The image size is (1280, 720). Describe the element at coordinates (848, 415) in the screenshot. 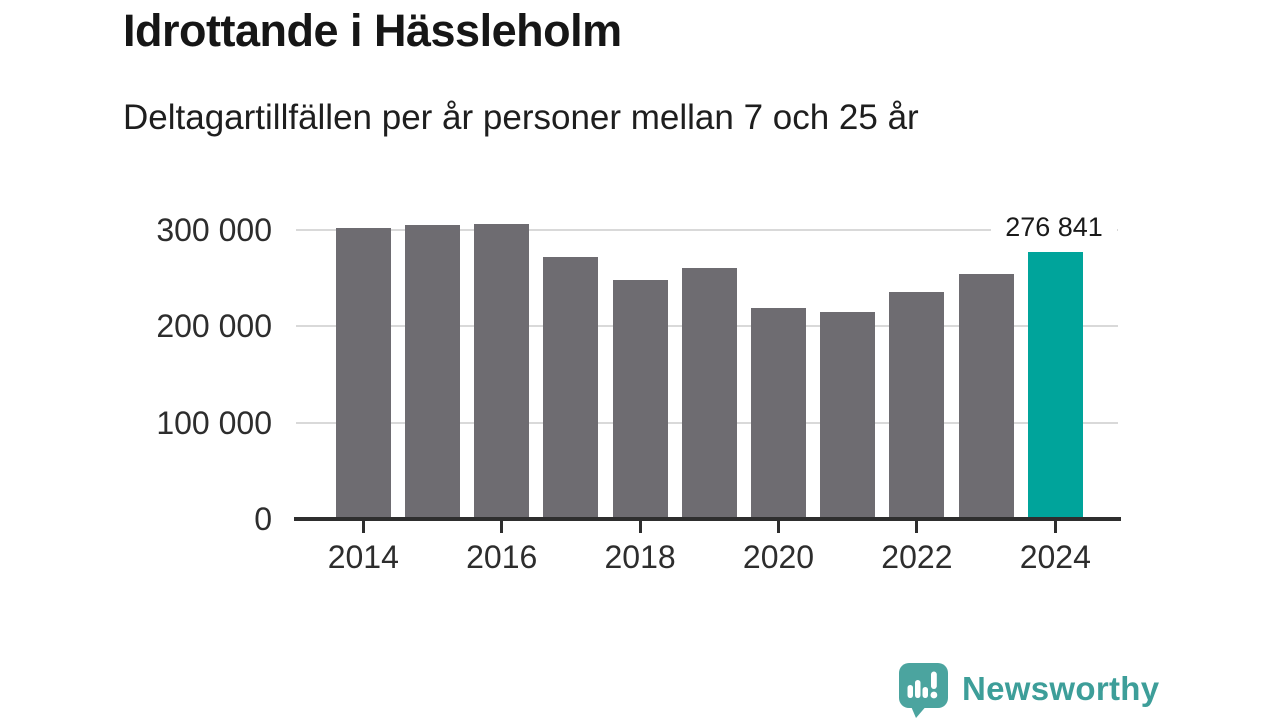

I see `bar-2021` at that location.